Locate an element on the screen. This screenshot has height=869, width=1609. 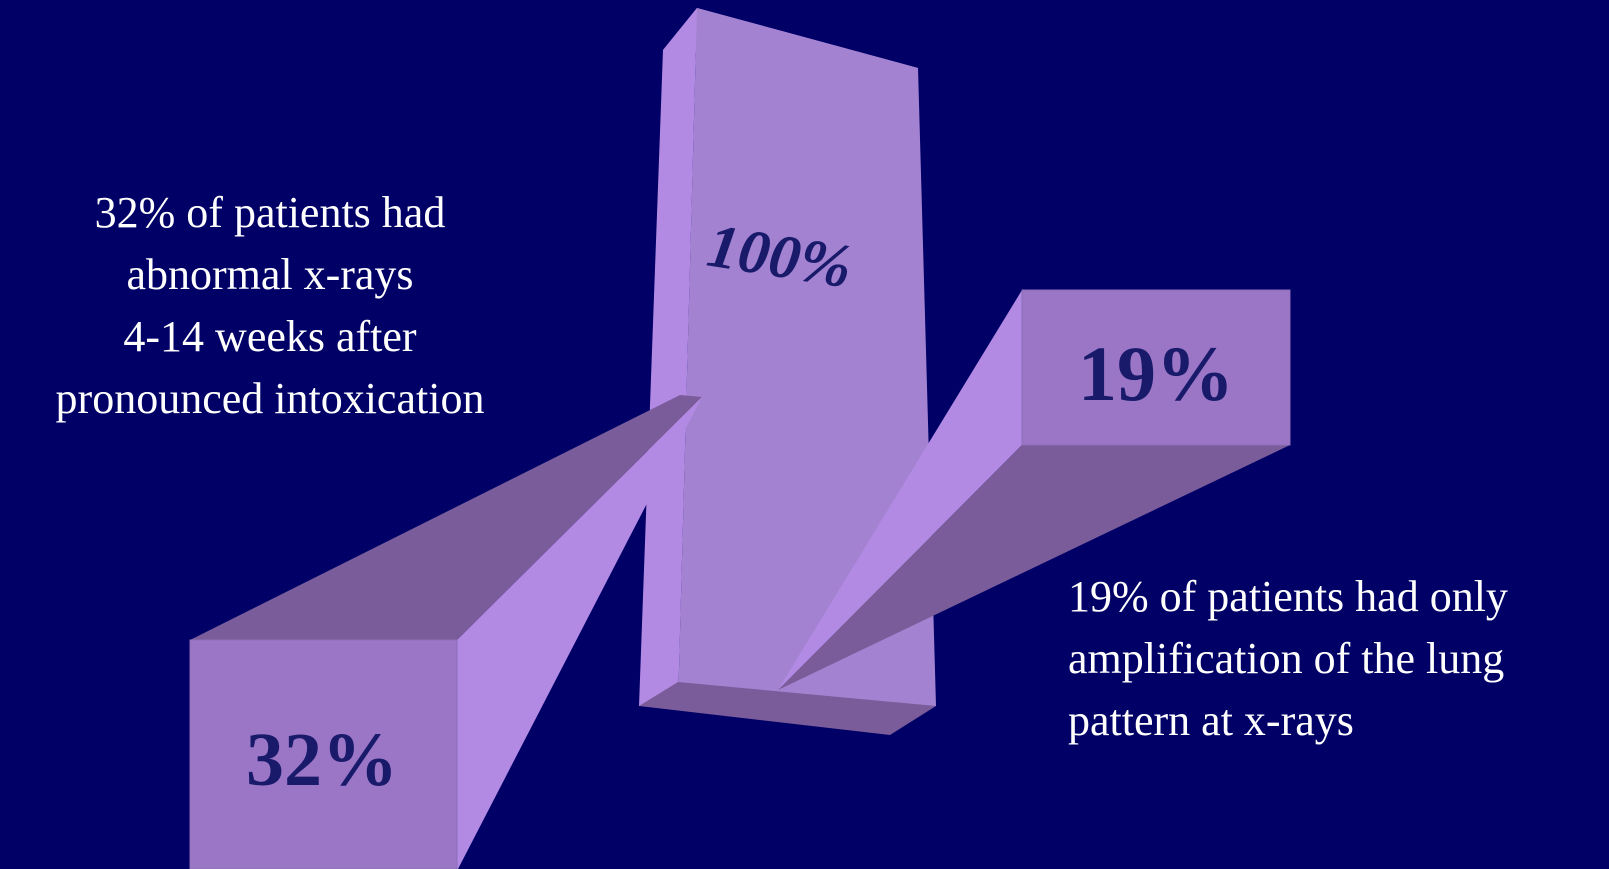
amplification-block: 19% is located at coordinates (1034, 489).